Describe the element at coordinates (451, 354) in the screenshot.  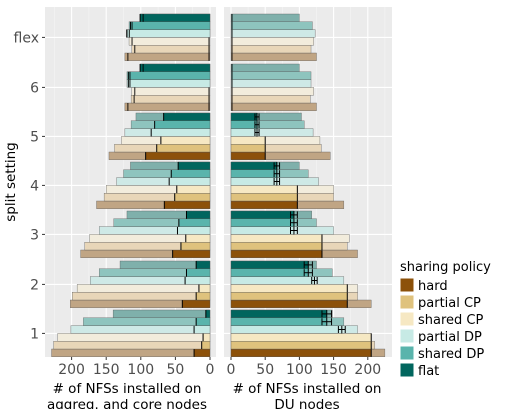
I see `legend-label: shared DP` at that location.